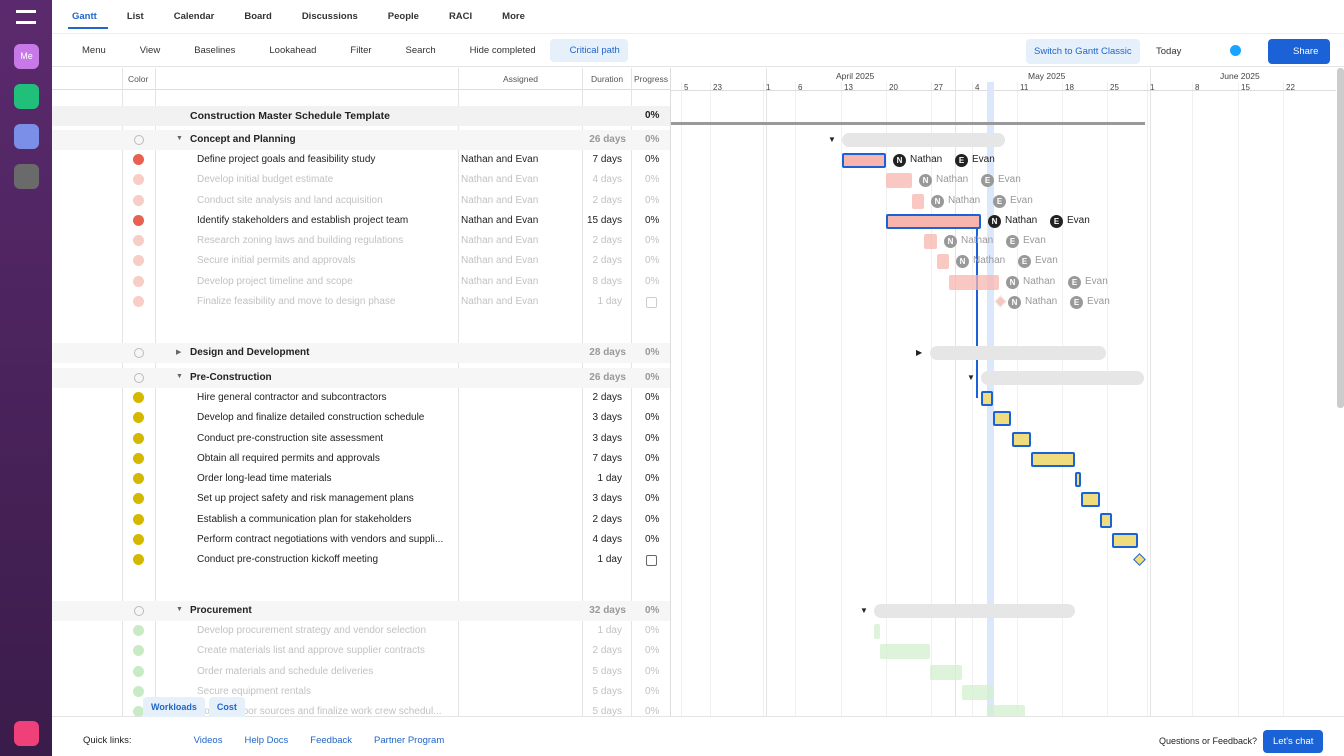 This screenshot has width=1344, height=756. I want to click on quick-link: Videos, so click(208, 740).